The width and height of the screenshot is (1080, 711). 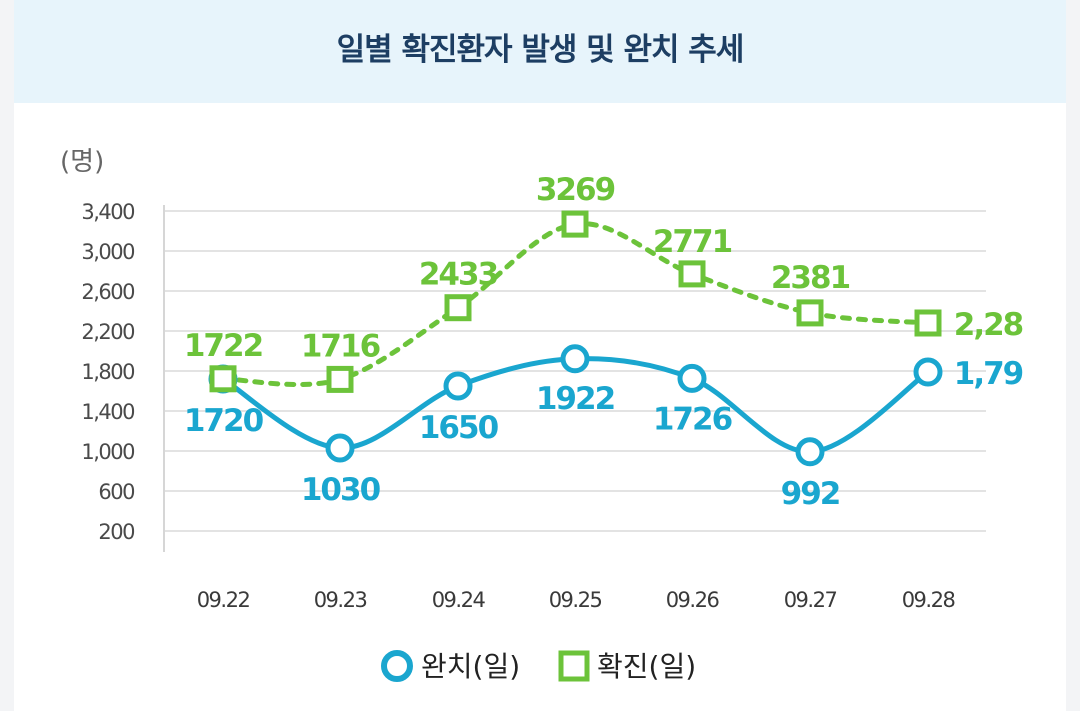 I want to click on legend-recovered-label: 완치(일), so click(x=470, y=666).